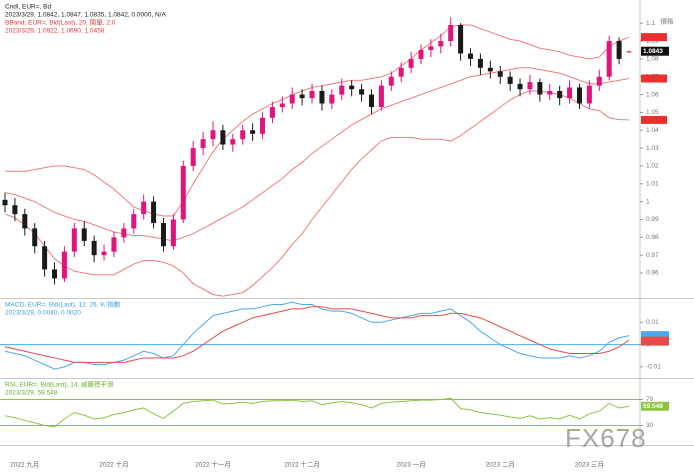 This screenshot has width=694, height=474. I want to click on price-tag, so click(655, 51).